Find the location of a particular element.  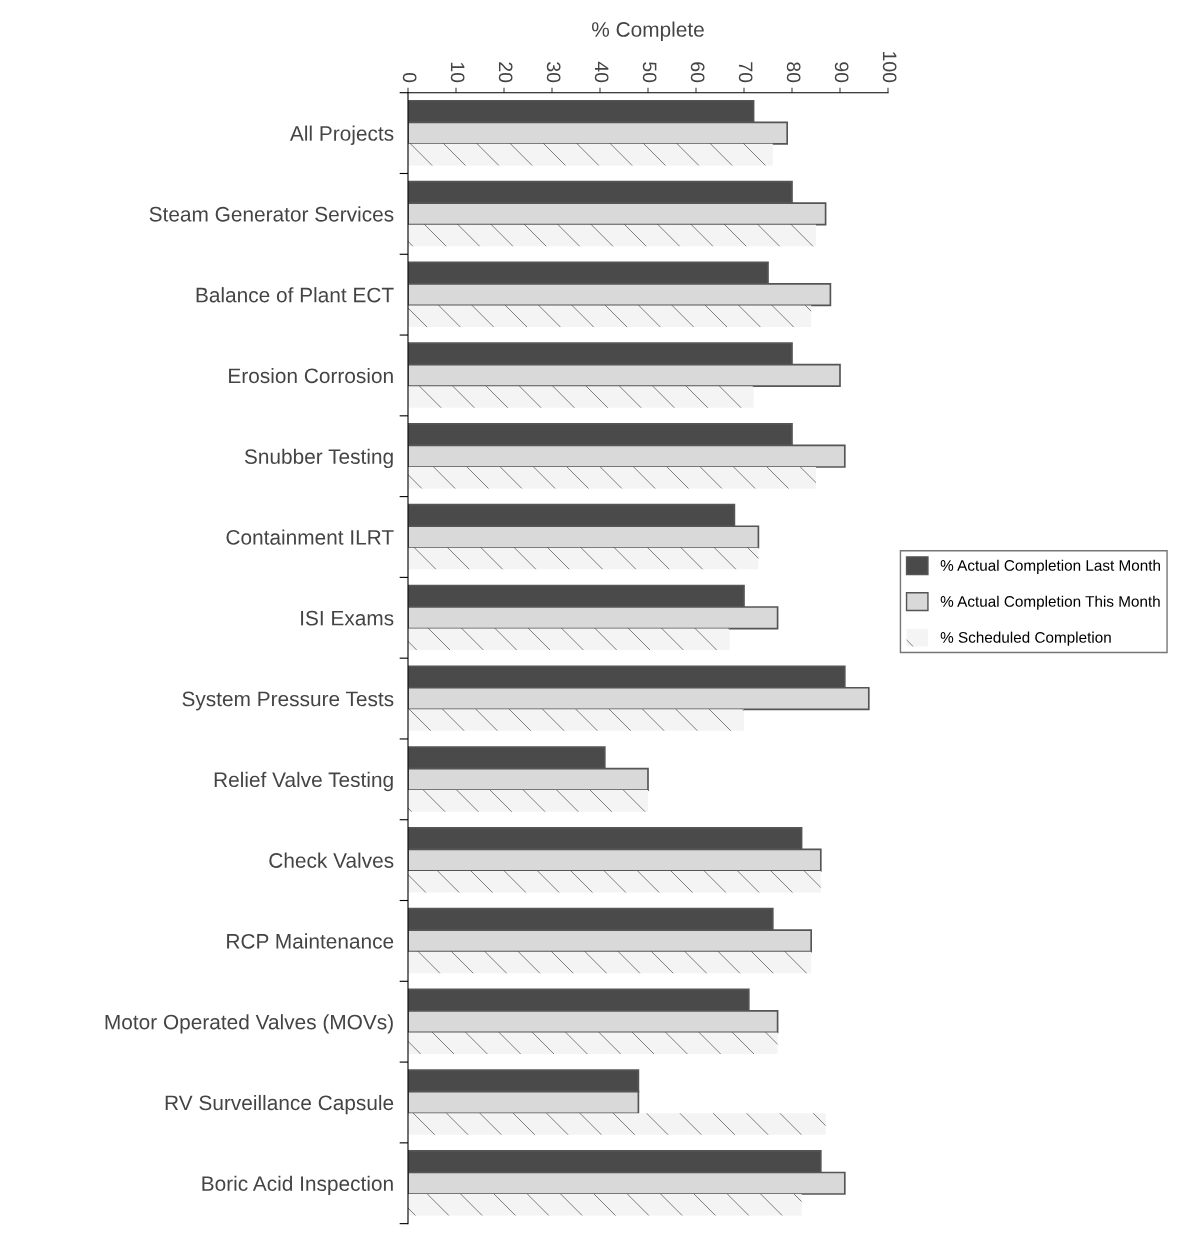

x-tick-label: 10 is located at coordinates (457, 72).